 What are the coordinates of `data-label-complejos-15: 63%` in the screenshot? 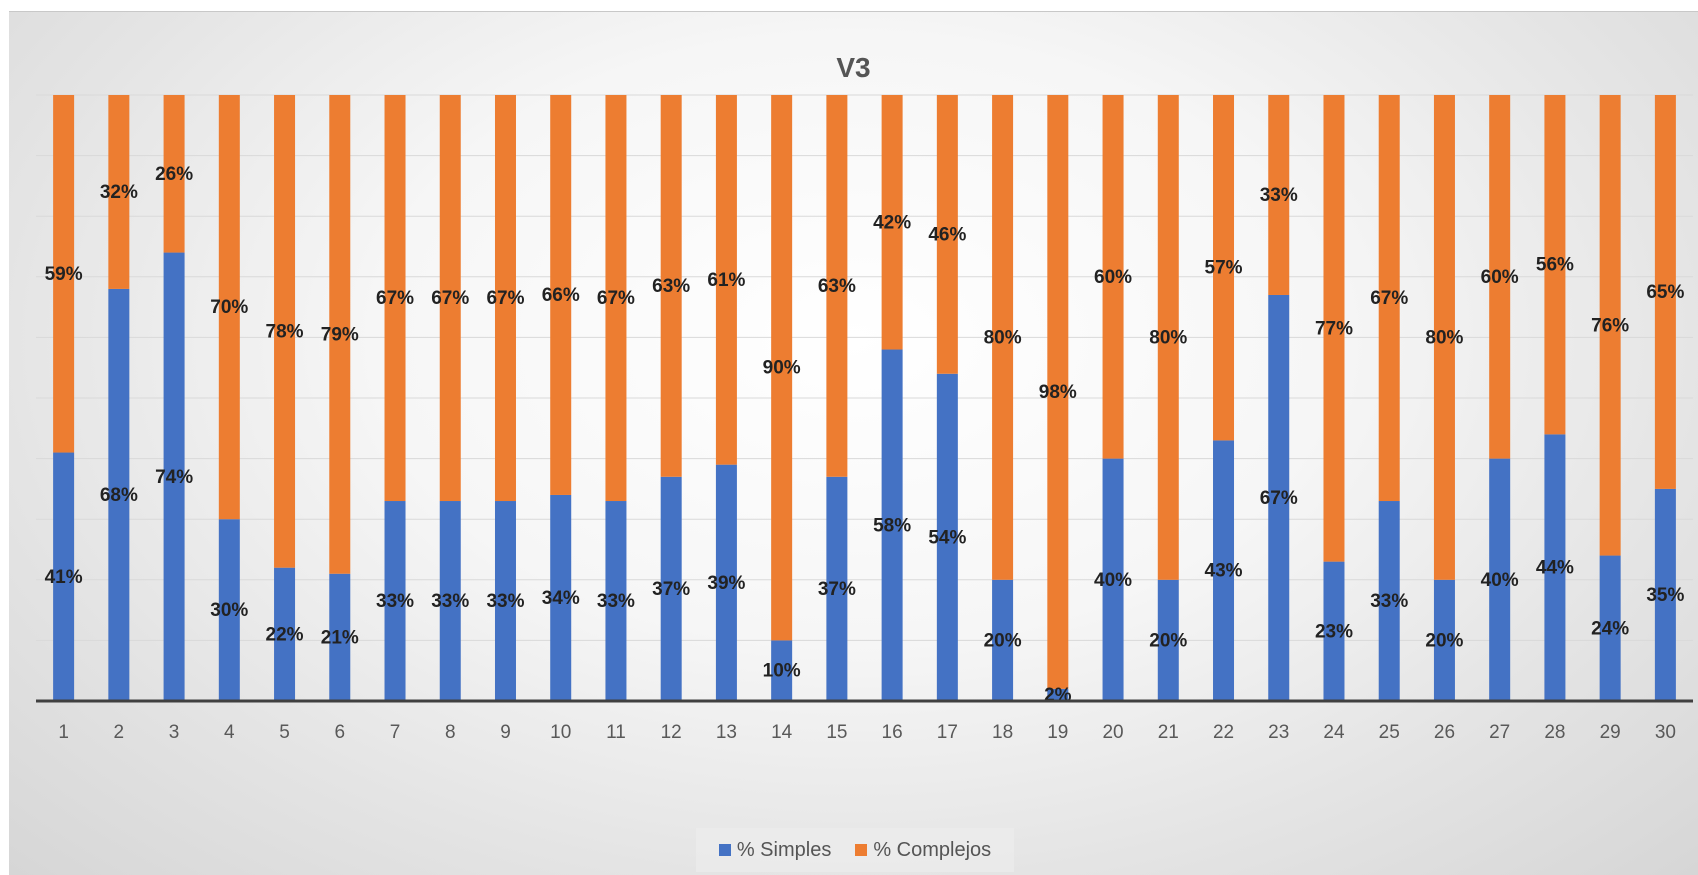 It's located at (837, 286).